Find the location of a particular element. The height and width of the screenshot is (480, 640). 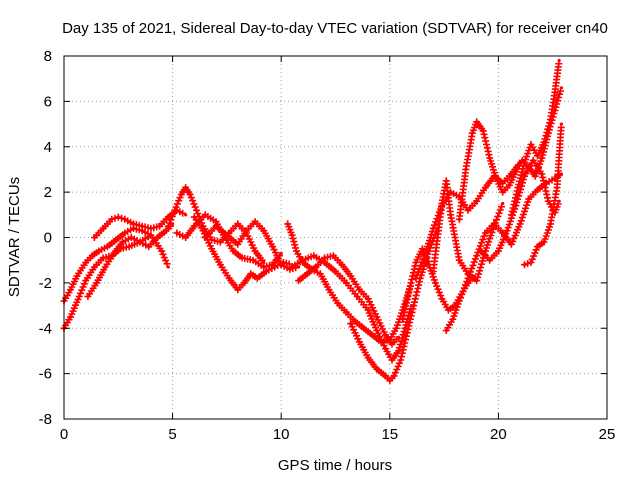

x-tick-label: 15 is located at coordinates (389, 434).